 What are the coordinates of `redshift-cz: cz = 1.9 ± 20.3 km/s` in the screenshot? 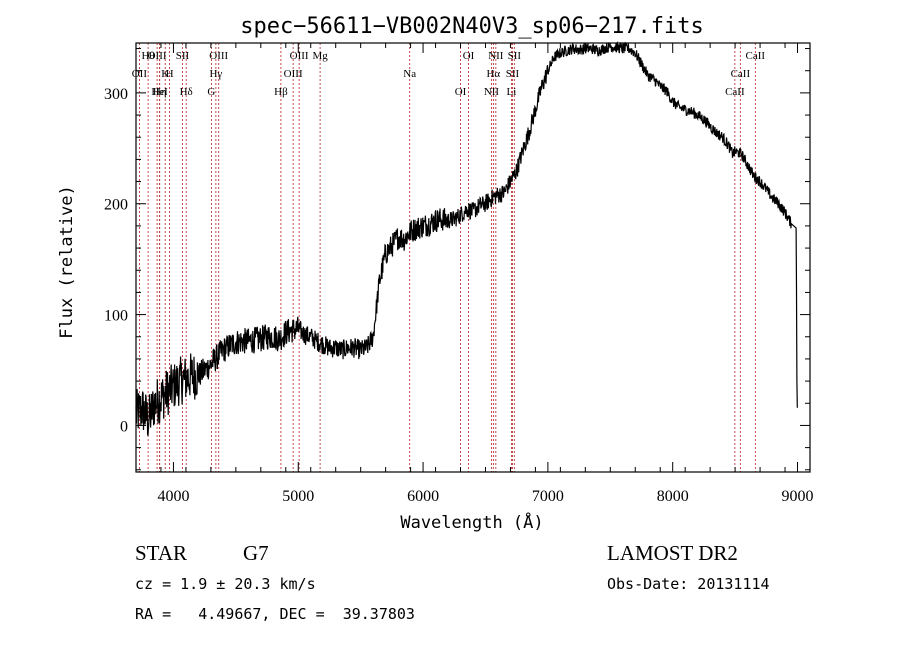 It's located at (225, 584).